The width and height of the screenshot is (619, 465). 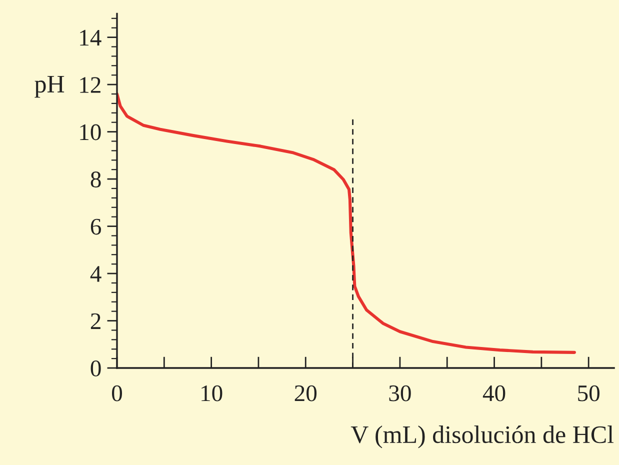 I want to click on x-tick-label: 10, so click(x=212, y=393).